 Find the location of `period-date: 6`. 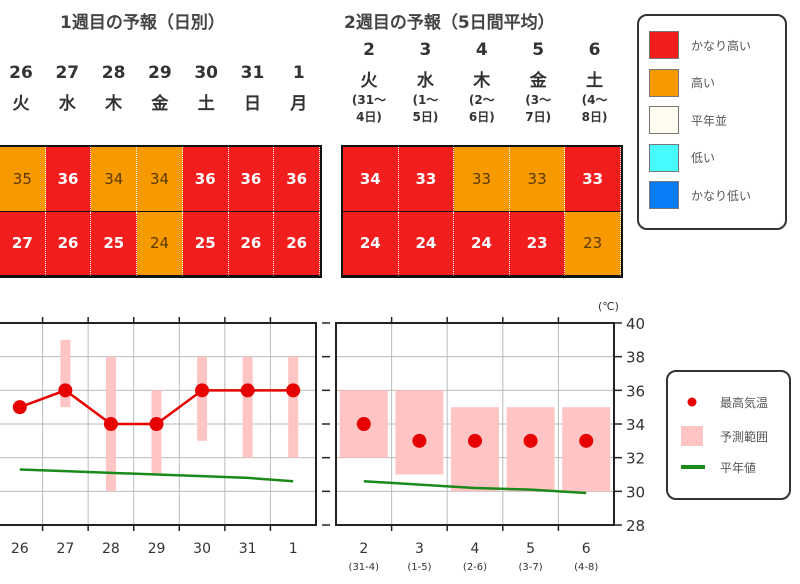

period-date: 6 is located at coordinates (594, 50).